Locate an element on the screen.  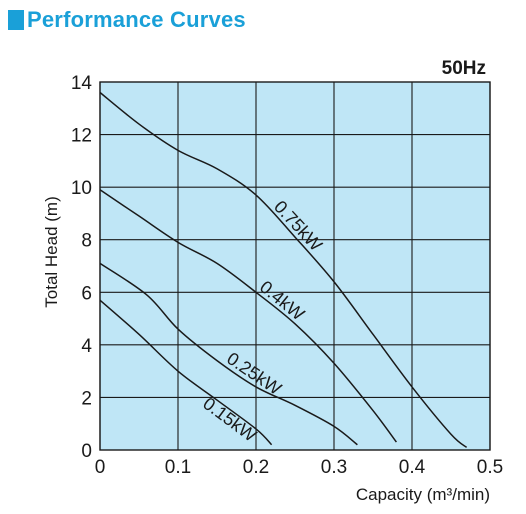
y-tick-label: 12 is located at coordinates (81, 136).